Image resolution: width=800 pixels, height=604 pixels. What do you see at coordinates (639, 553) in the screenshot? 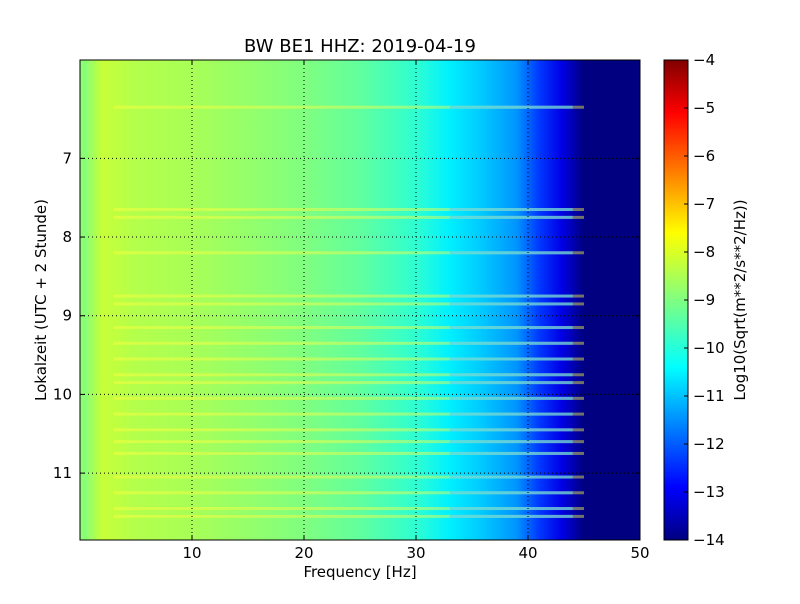
I see `x-tick-label: 50` at bounding box center [639, 553].